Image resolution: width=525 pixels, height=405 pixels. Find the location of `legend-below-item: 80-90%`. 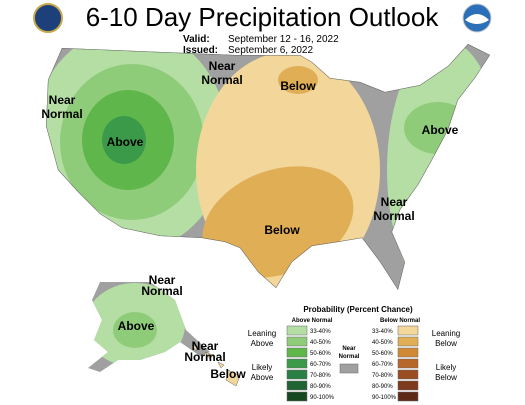

legend-below-item: 80-90% is located at coordinates (382, 387).